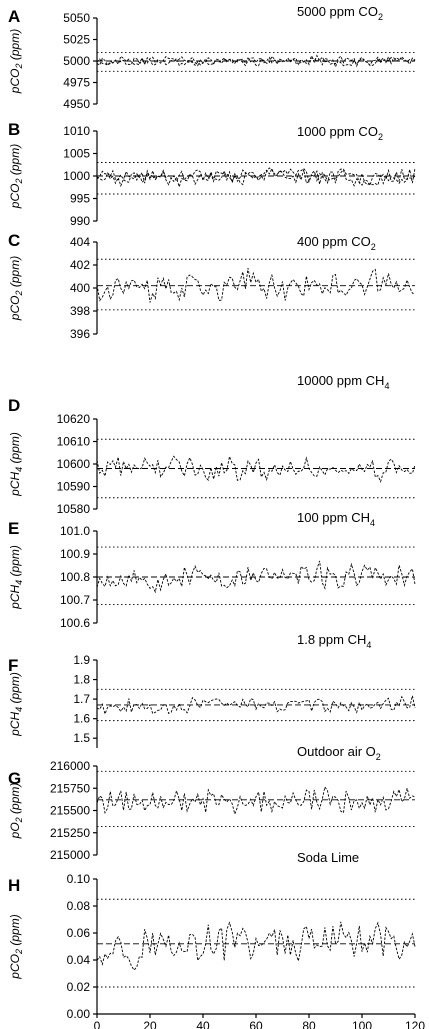 This screenshot has width=429, height=1029. What do you see at coordinates (80, 288) in the screenshot?
I see `y-tick-label: 400` at bounding box center [80, 288].